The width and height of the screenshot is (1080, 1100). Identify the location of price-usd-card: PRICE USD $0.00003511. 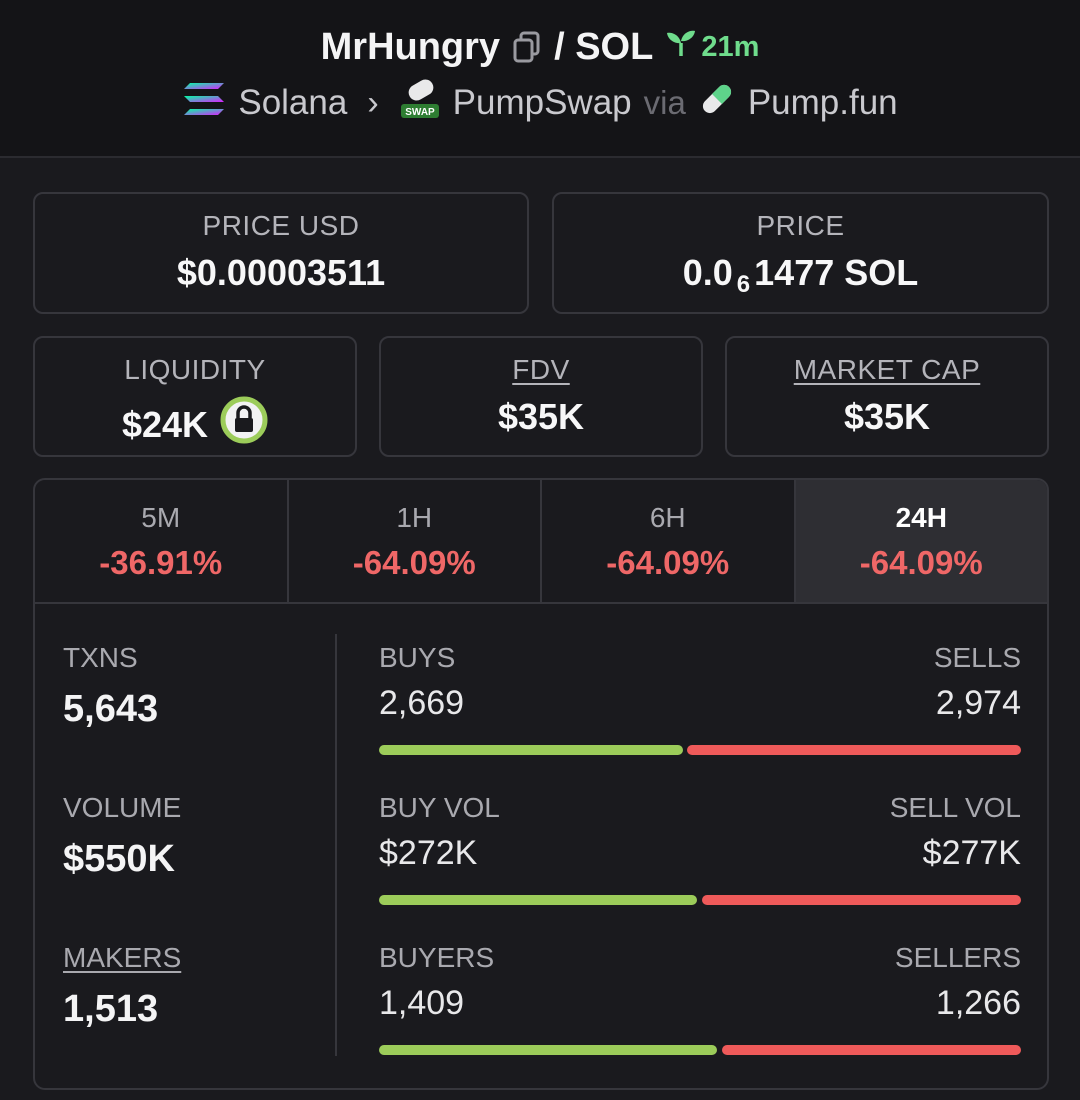
(281, 253).